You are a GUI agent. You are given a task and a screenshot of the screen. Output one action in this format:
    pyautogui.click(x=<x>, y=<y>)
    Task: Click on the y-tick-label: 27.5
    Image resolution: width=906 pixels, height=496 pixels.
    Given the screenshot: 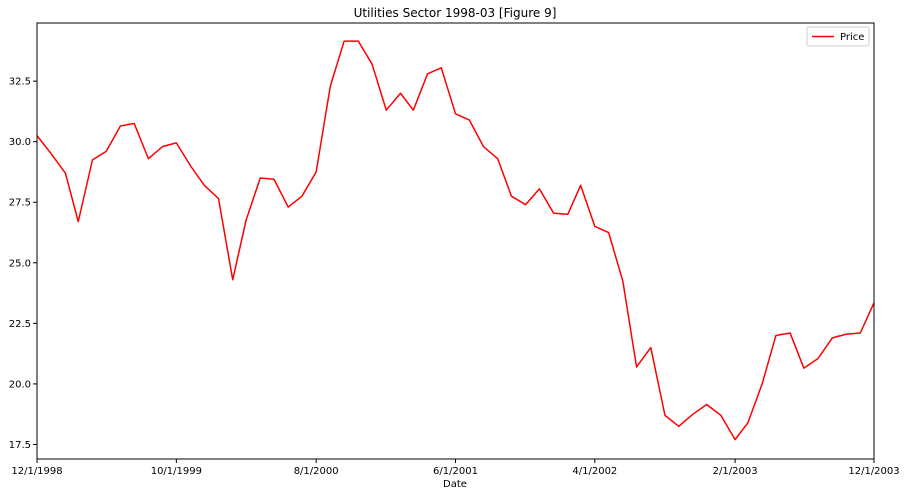 What is the action you would take?
    pyautogui.click(x=20, y=203)
    